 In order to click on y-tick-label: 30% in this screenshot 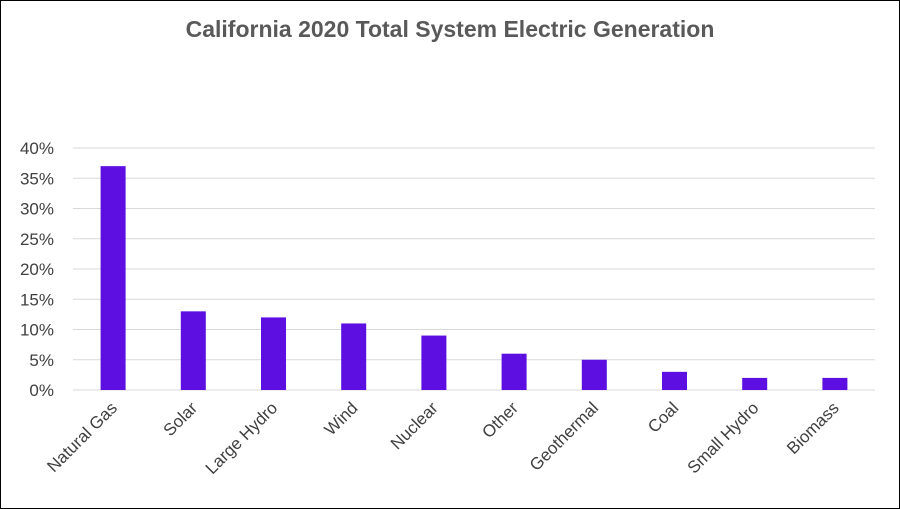, I will do `click(37, 209)`.